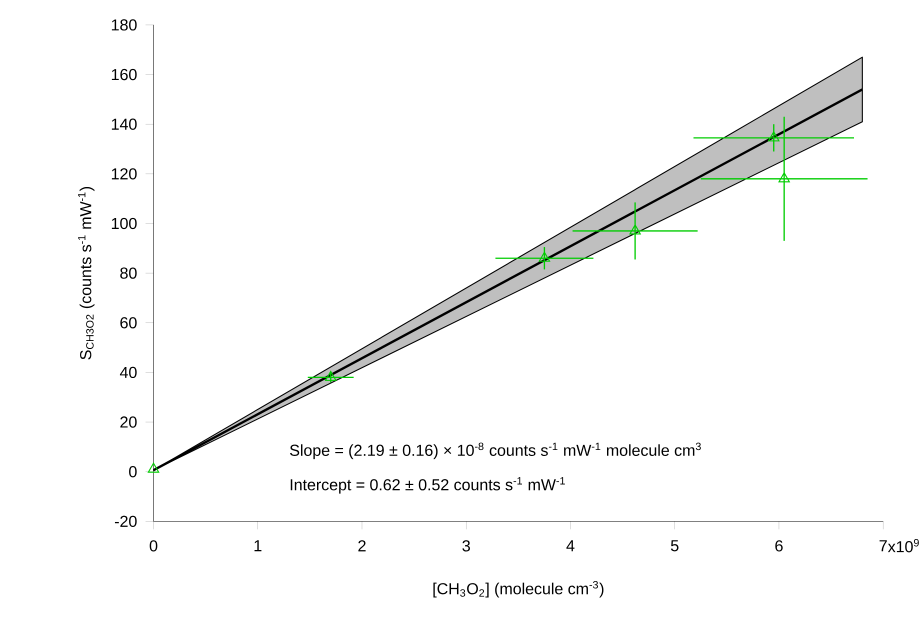 This screenshot has width=920, height=619. What do you see at coordinates (427, 485) in the screenshot?
I see `annotation: Intercept = 0.62 ± 0.52 counts s$^{-1}$ mW$^{-1}$` at bounding box center [427, 485].